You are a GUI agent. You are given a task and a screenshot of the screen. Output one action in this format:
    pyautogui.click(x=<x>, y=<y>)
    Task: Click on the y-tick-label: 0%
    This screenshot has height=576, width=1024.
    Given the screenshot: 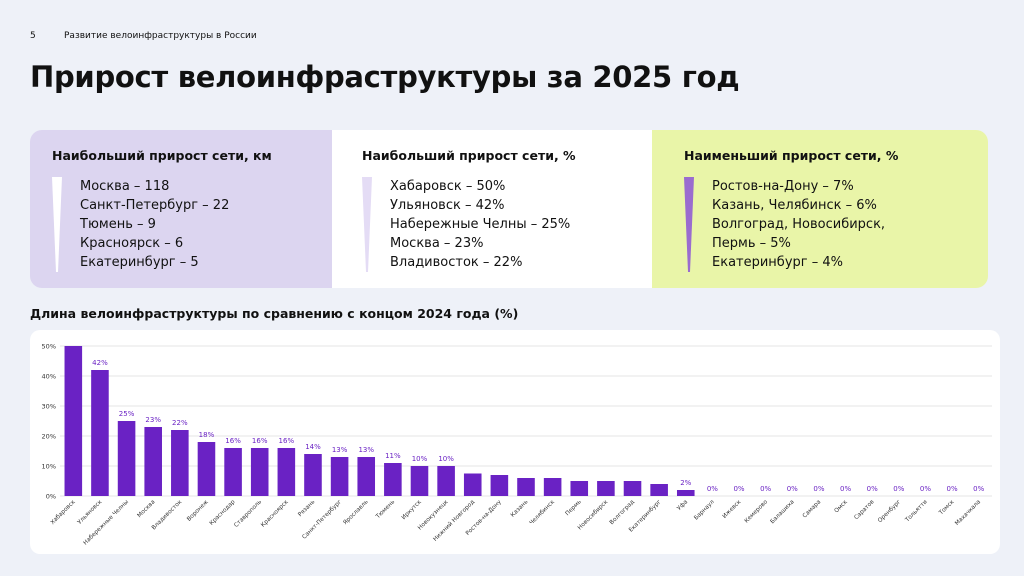 What is the action you would take?
    pyautogui.click(x=51, y=497)
    